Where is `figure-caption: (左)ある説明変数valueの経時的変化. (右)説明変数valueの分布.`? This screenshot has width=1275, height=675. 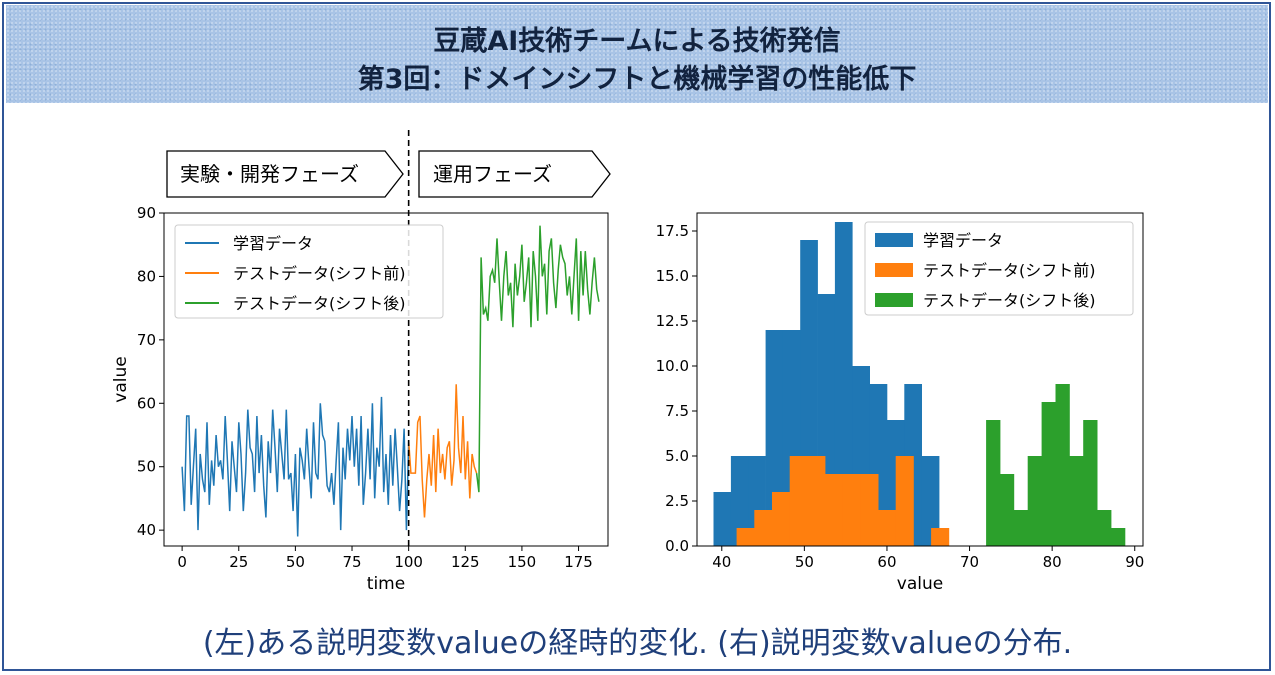 figure-caption: (左)ある説明変数valueの経時的変化. (右)説明変数valueの分布. is located at coordinates (637, 643).